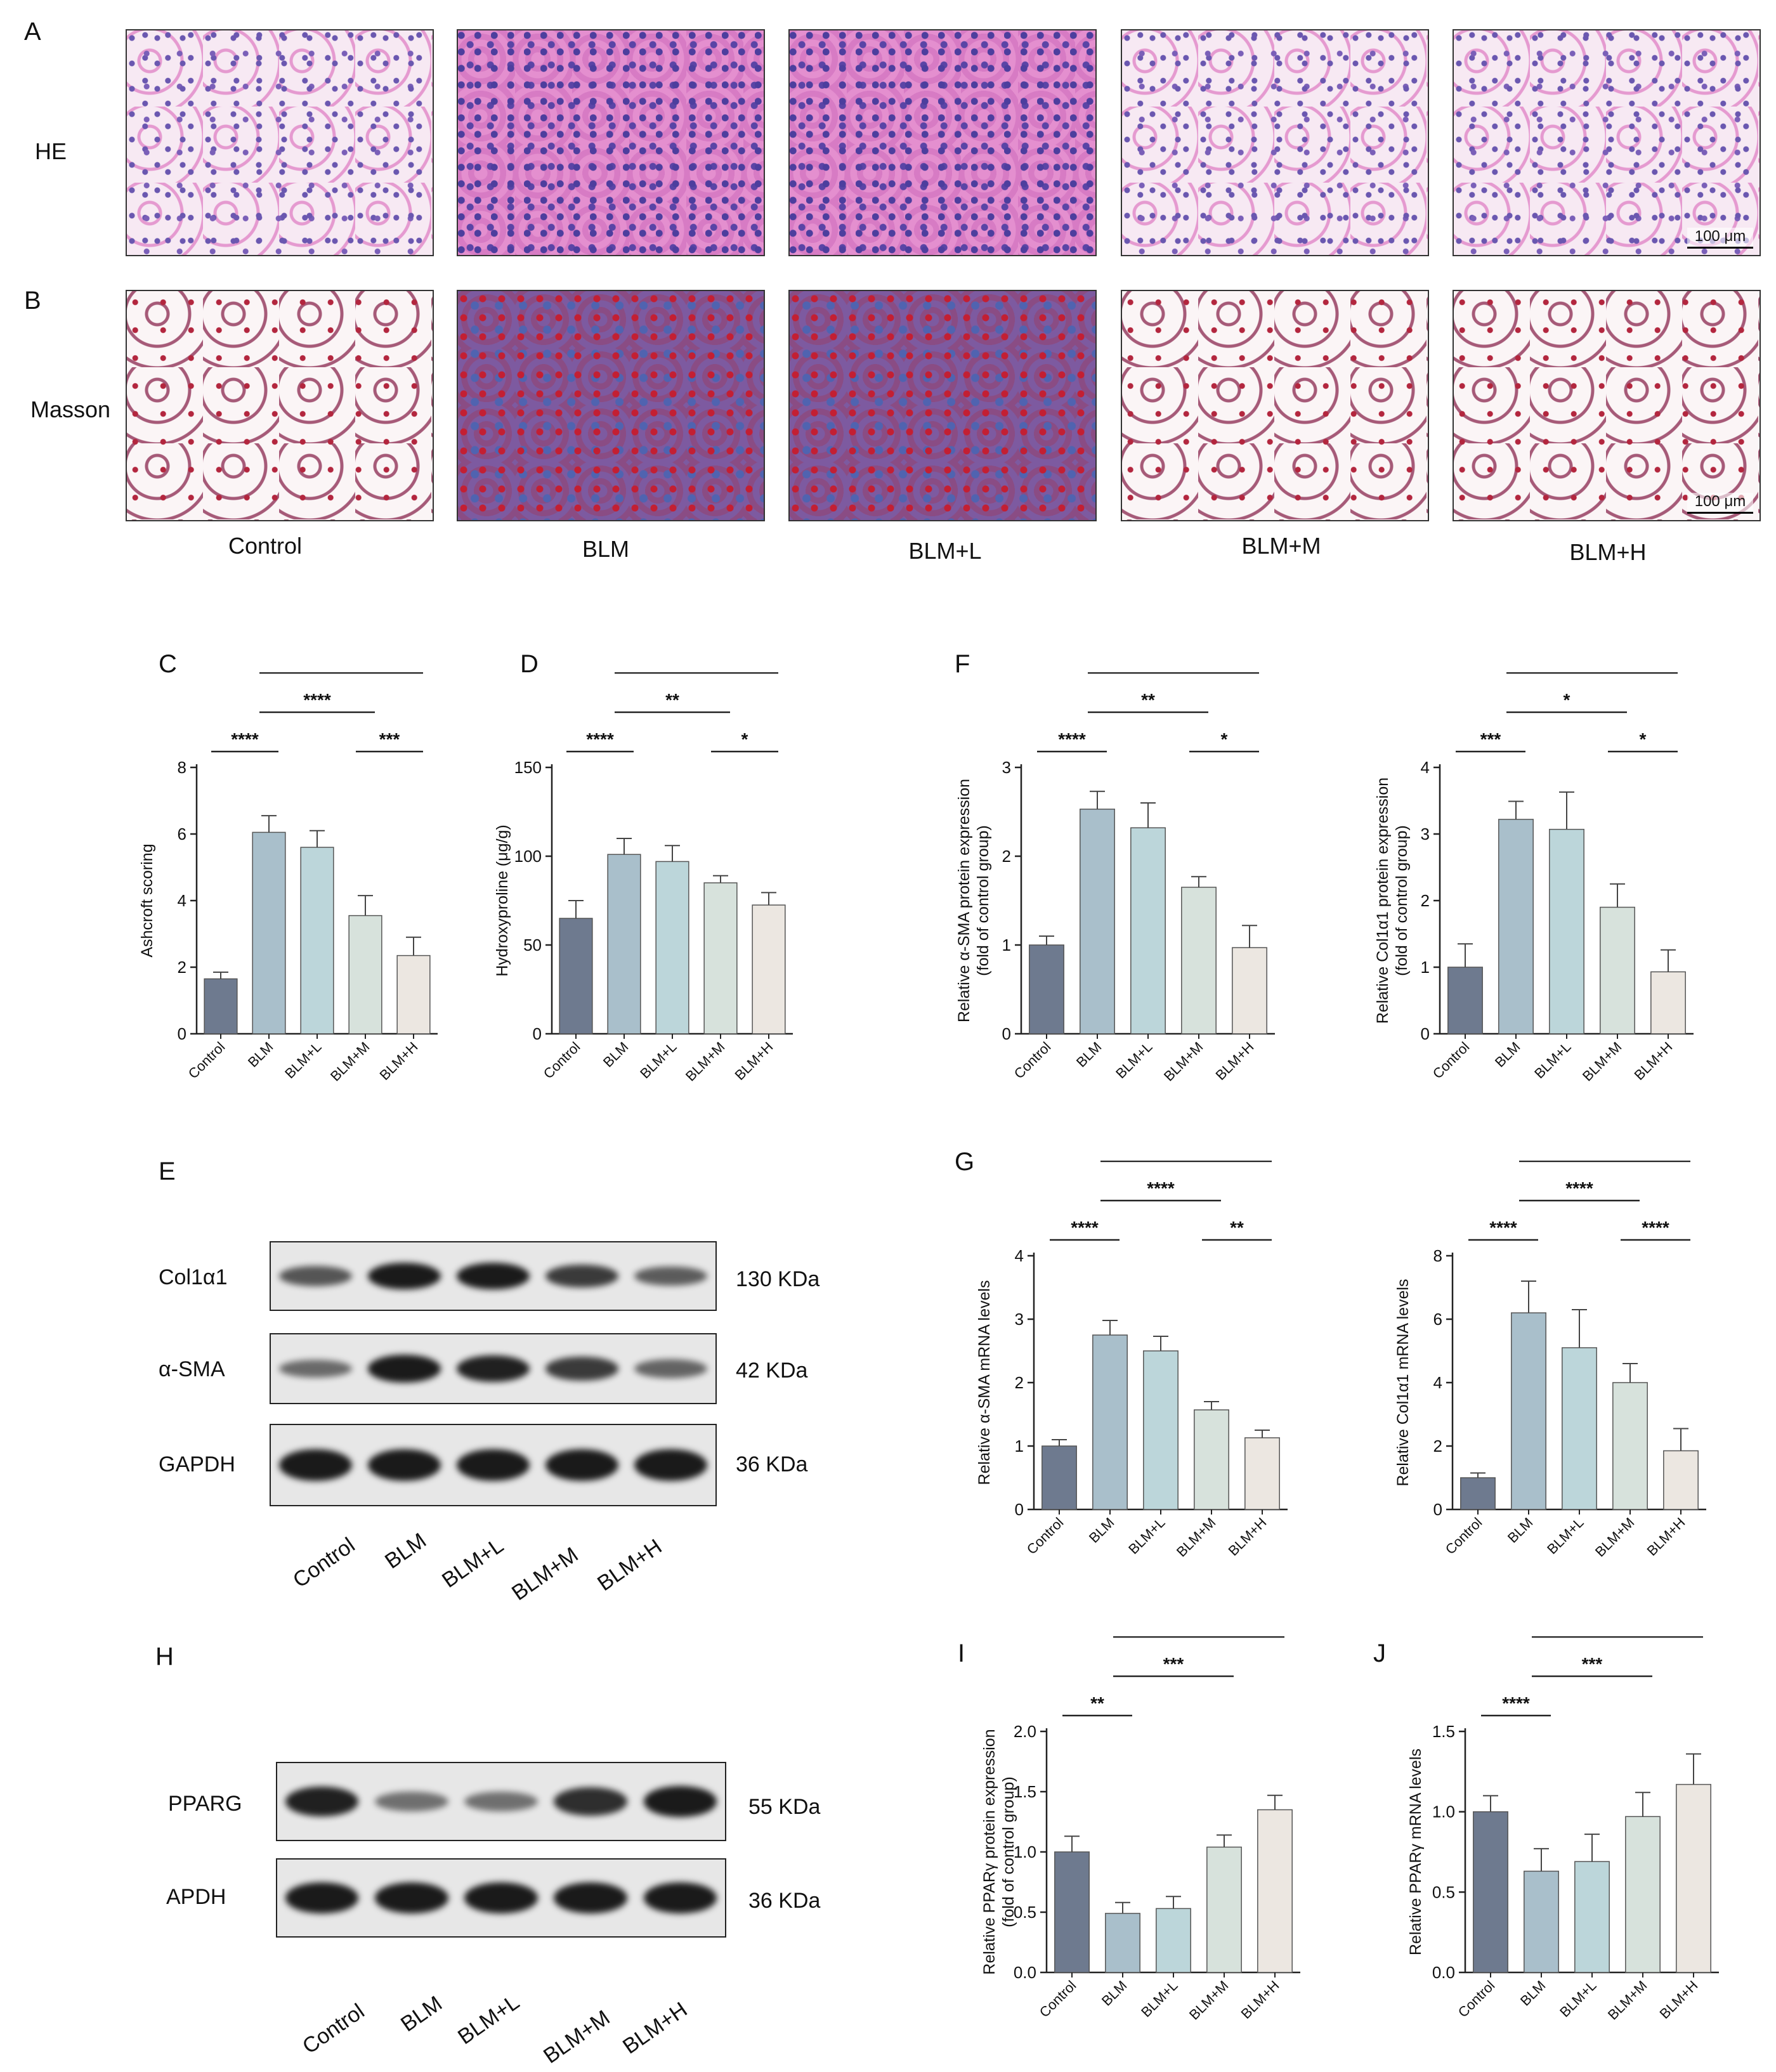  Describe the element at coordinates (655, 2028) in the screenshot. I see `blot-h-lane-blm-h: BLM+H` at that location.